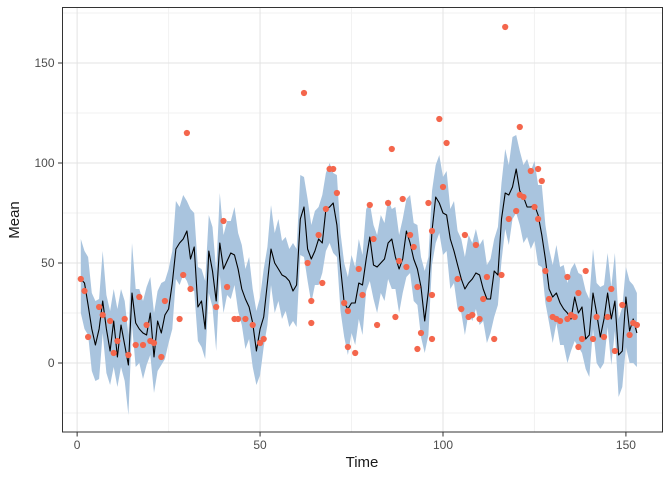 The width and height of the screenshot is (672, 480). Describe the element at coordinates (443, 445) in the screenshot. I see `x-tick-label: 100` at that location.